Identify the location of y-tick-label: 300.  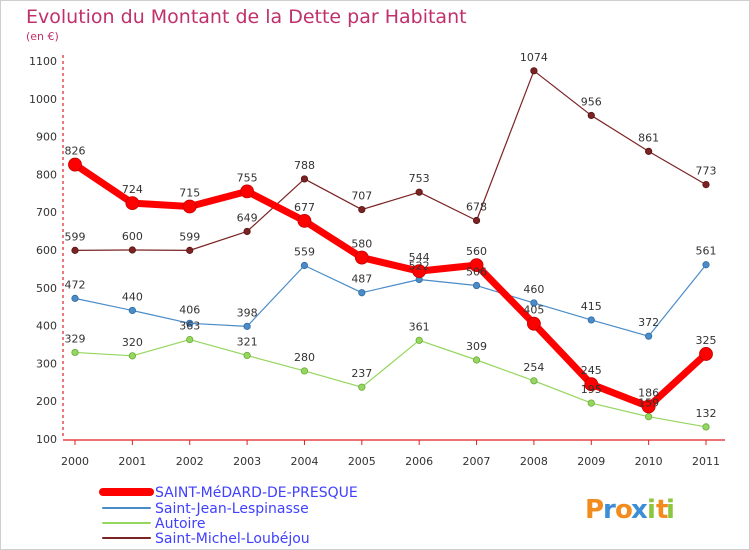
(46, 363).